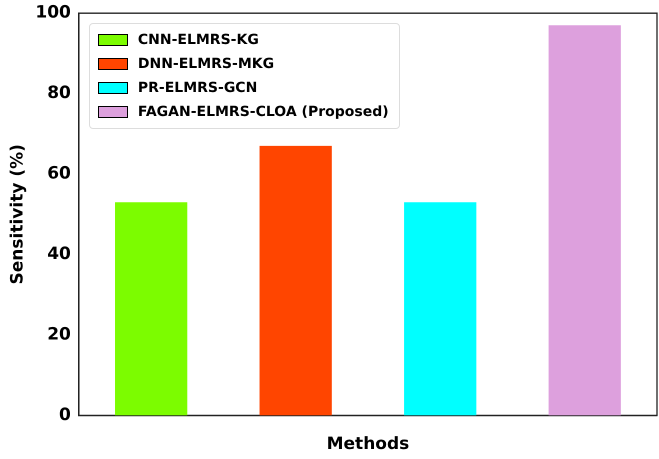  Describe the element at coordinates (368, 444) in the screenshot. I see `x-axis-title: Methods` at that location.